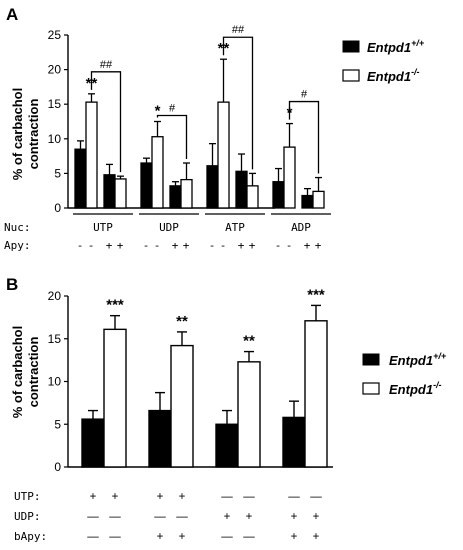  What do you see at coordinates (396, 46) in the screenshot?
I see `legend-a-wt-label: Entpd1+/+` at bounding box center [396, 46].